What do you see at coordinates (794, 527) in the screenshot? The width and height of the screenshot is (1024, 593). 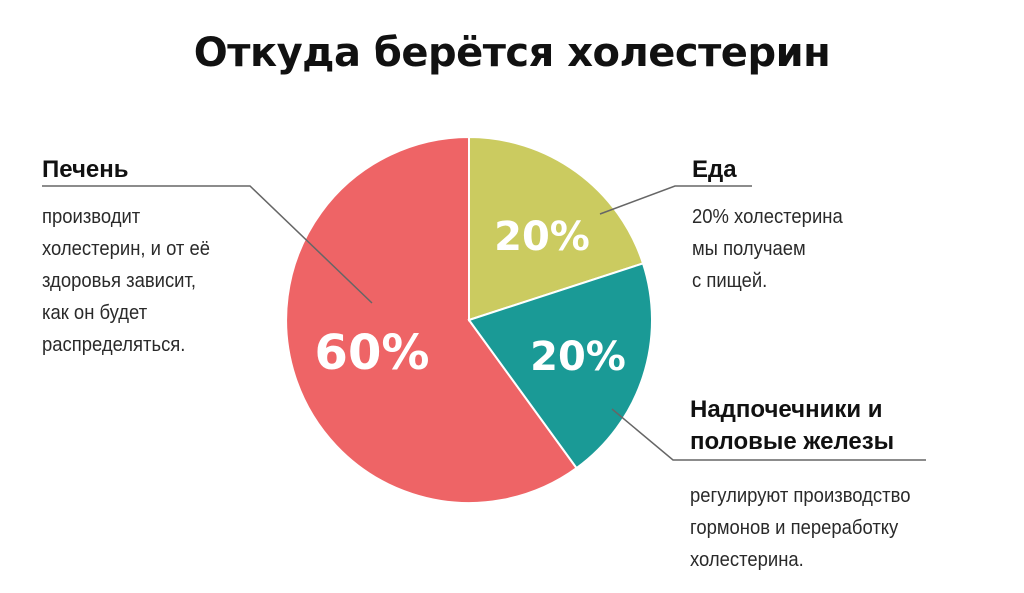 I see `glands-line: гормонов и переработку` at bounding box center [794, 527].